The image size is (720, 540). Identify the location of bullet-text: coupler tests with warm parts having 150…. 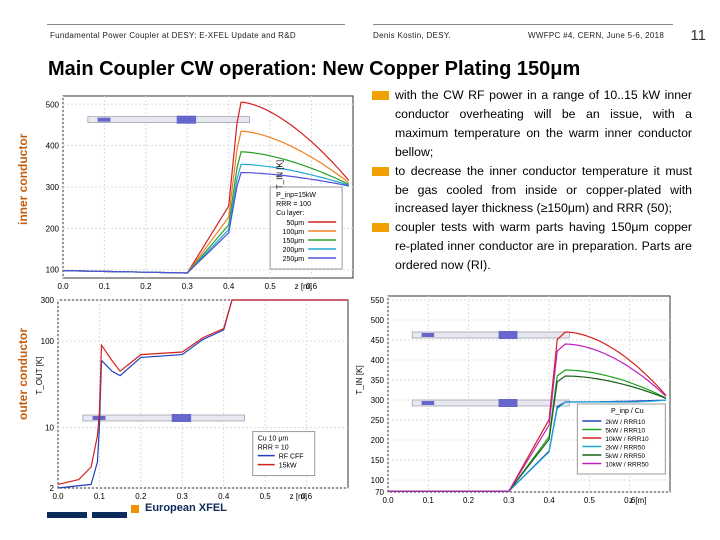
(543, 246).